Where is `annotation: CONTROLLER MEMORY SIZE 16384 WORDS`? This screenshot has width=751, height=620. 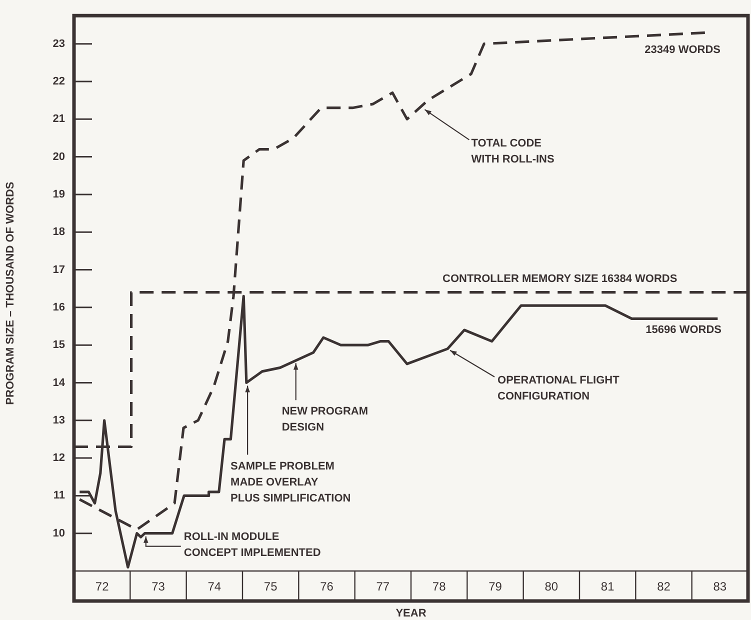
annotation: CONTROLLER MEMORY SIZE 16384 WORDS is located at coordinates (560, 278).